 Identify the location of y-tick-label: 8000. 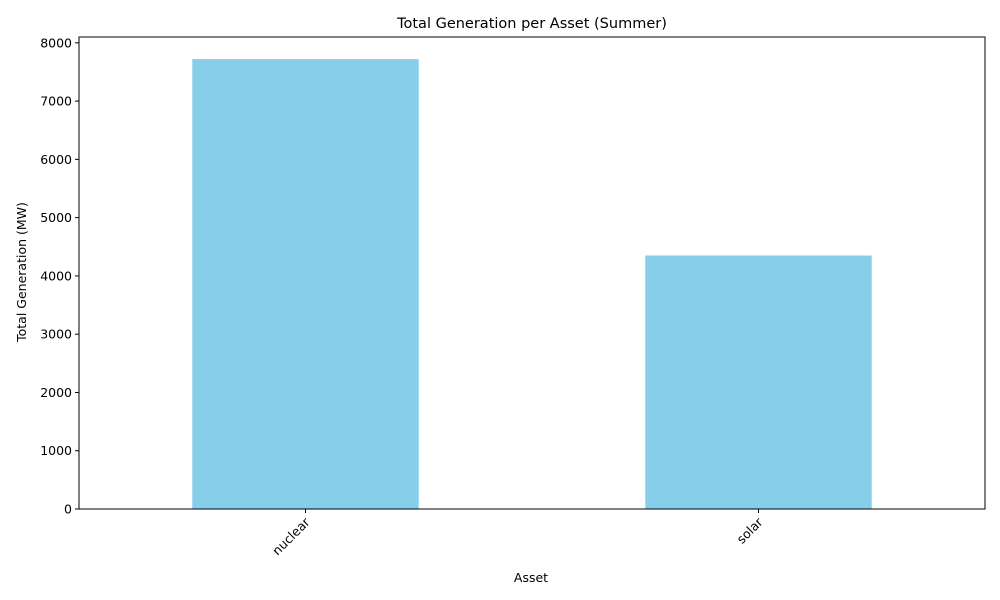
(56, 42).